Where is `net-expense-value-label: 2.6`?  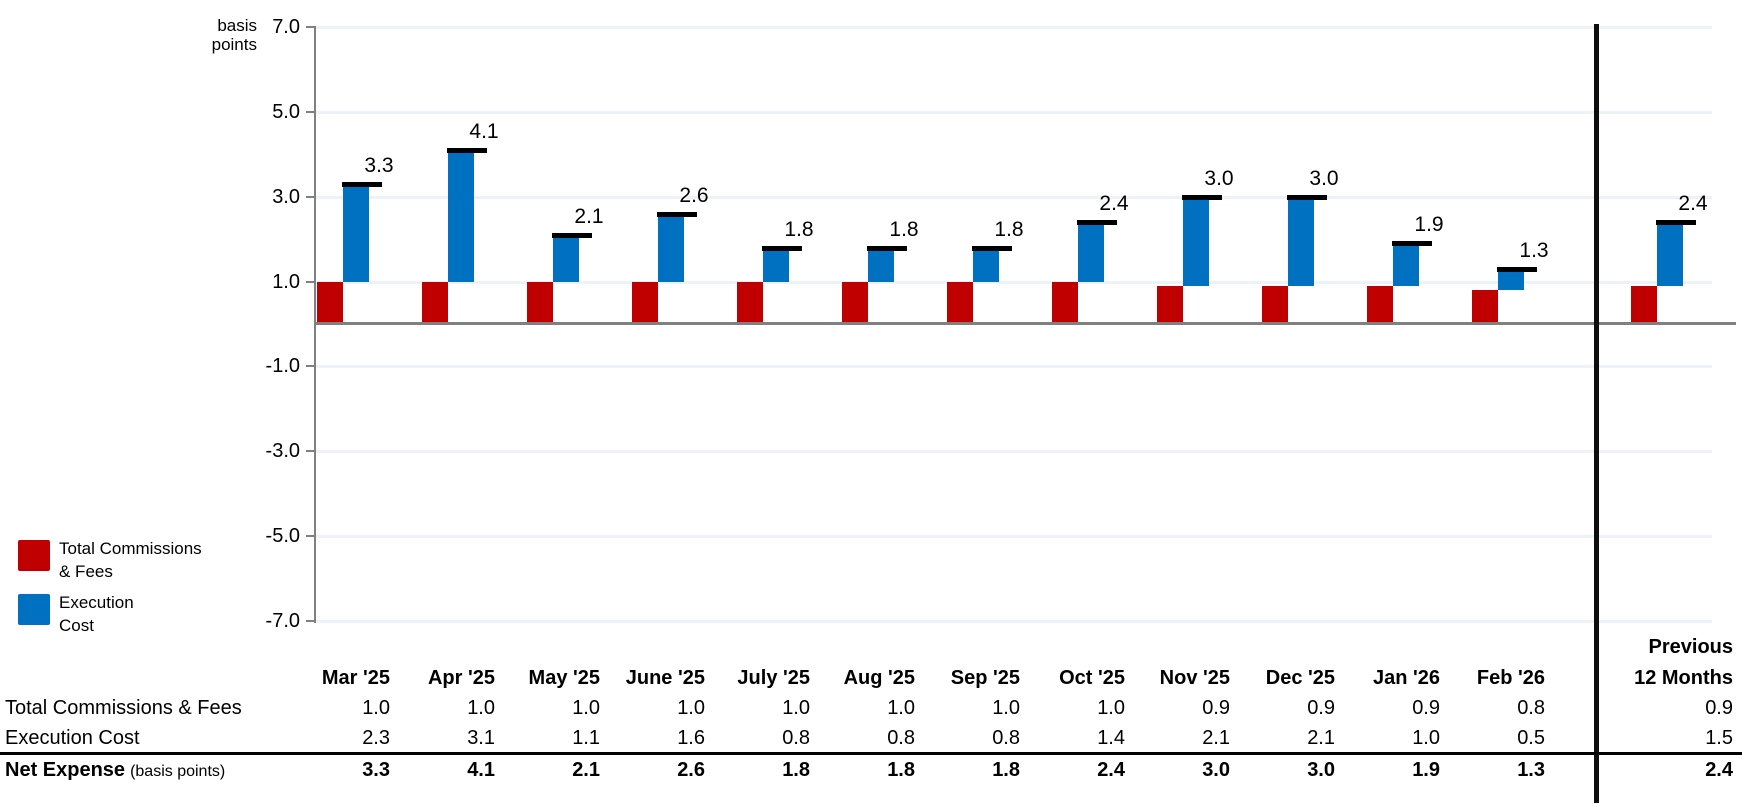
net-expense-value-label: 2.6 is located at coordinates (694, 195).